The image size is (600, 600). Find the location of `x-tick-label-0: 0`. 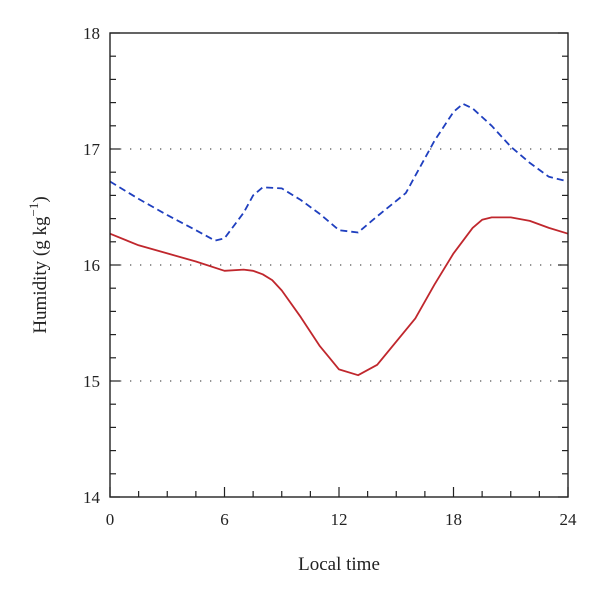

x-tick-label-0: 0 is located at coordinates (110, 519).